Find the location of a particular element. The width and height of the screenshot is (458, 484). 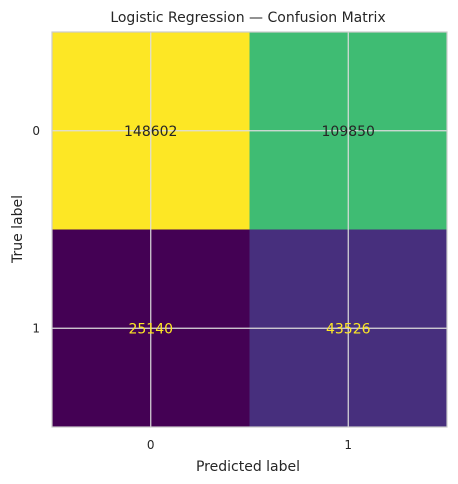

x-tick-label: 1 is located at coordinates (348, 445).